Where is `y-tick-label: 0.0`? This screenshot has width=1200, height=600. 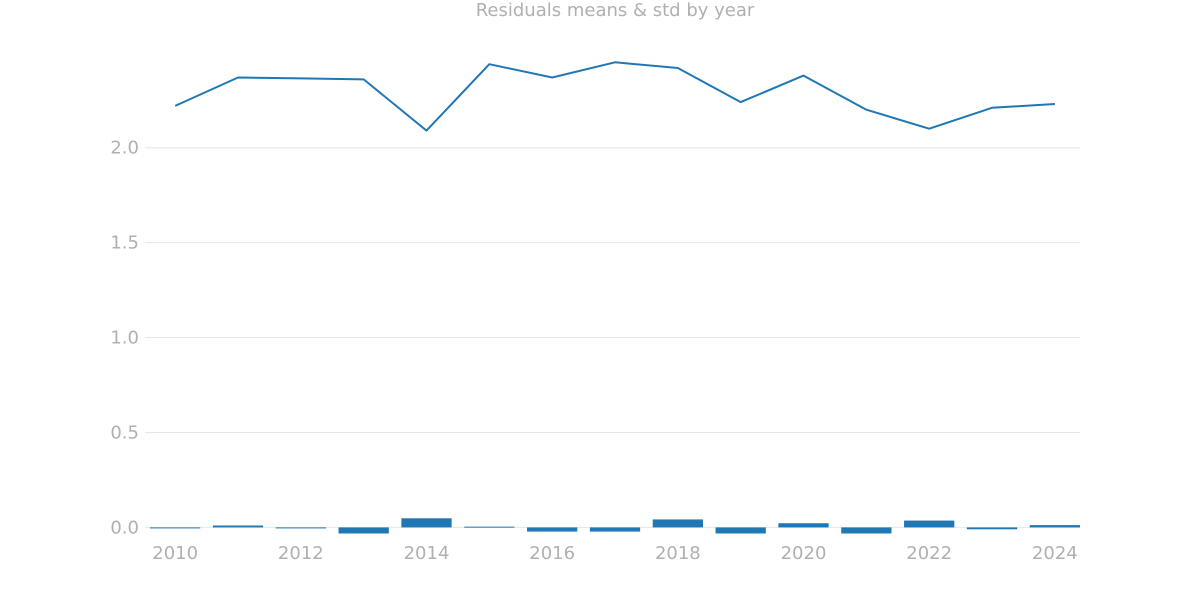 y-tick-label: 0.0 is located at coordinates (124, 527).